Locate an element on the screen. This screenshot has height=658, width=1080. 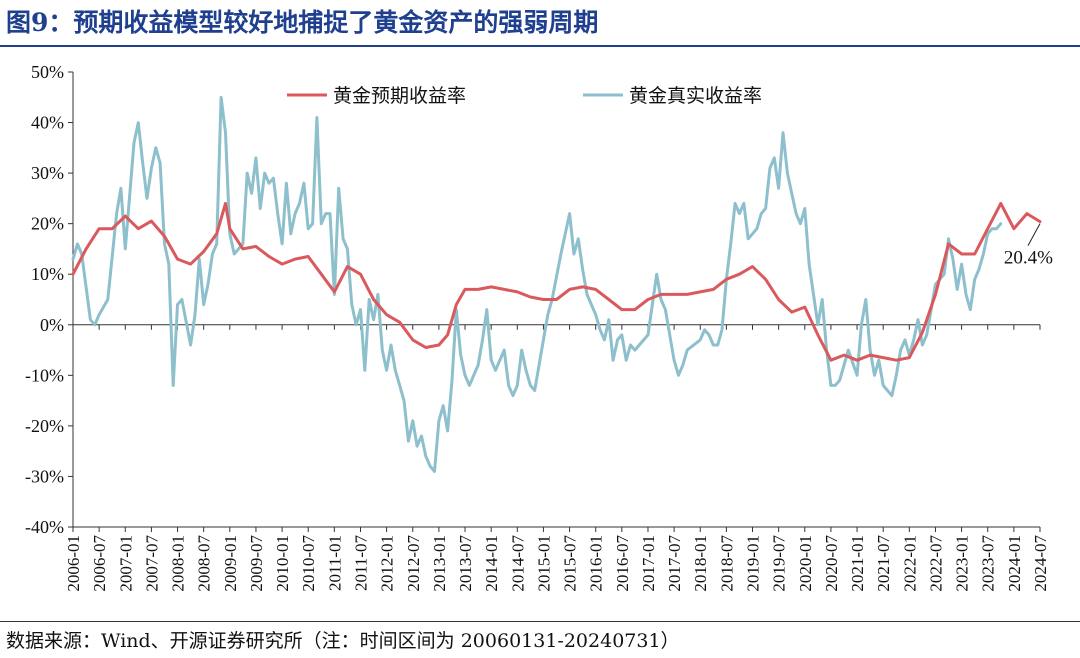
annotation: 20.4% is located at coordinates (1028, 246).